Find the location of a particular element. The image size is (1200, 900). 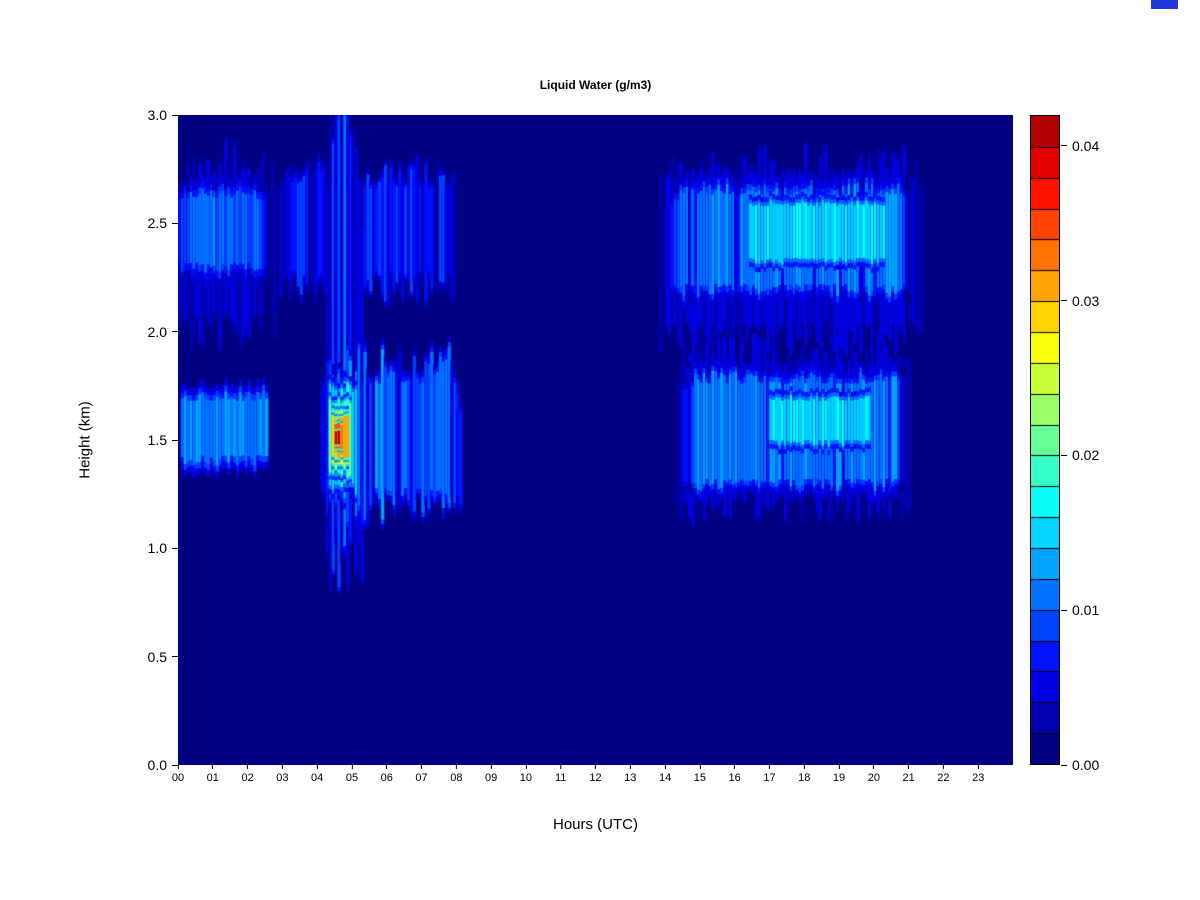

y-tick: 0.5 is located at coordinates (163, 657).